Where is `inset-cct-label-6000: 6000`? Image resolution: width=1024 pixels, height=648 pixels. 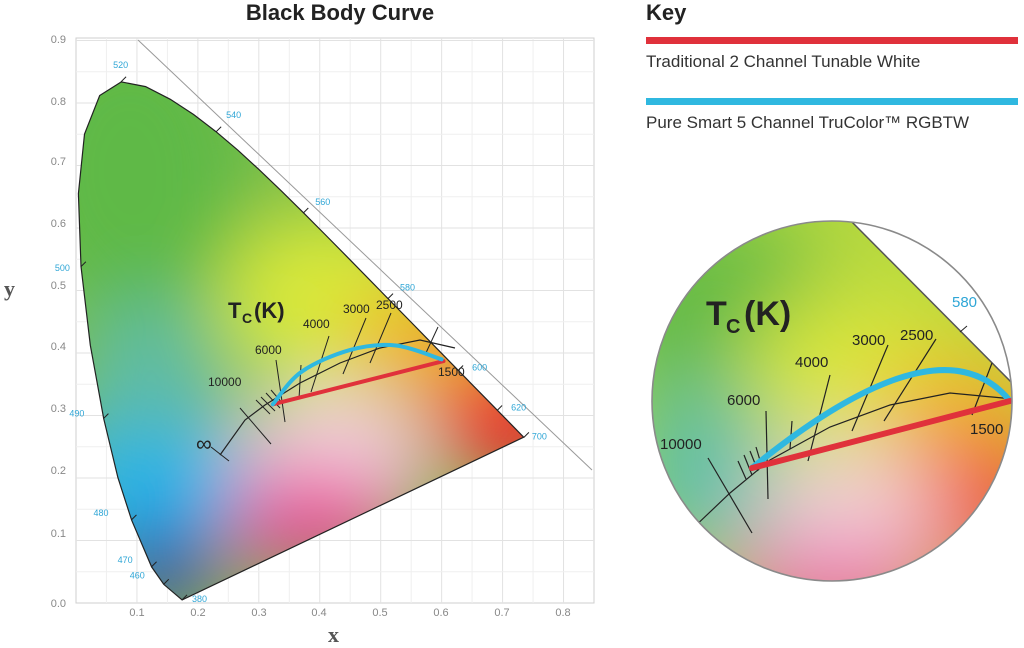 inset-cct-label-6000: 6000 is located at coordinates (743, 400).